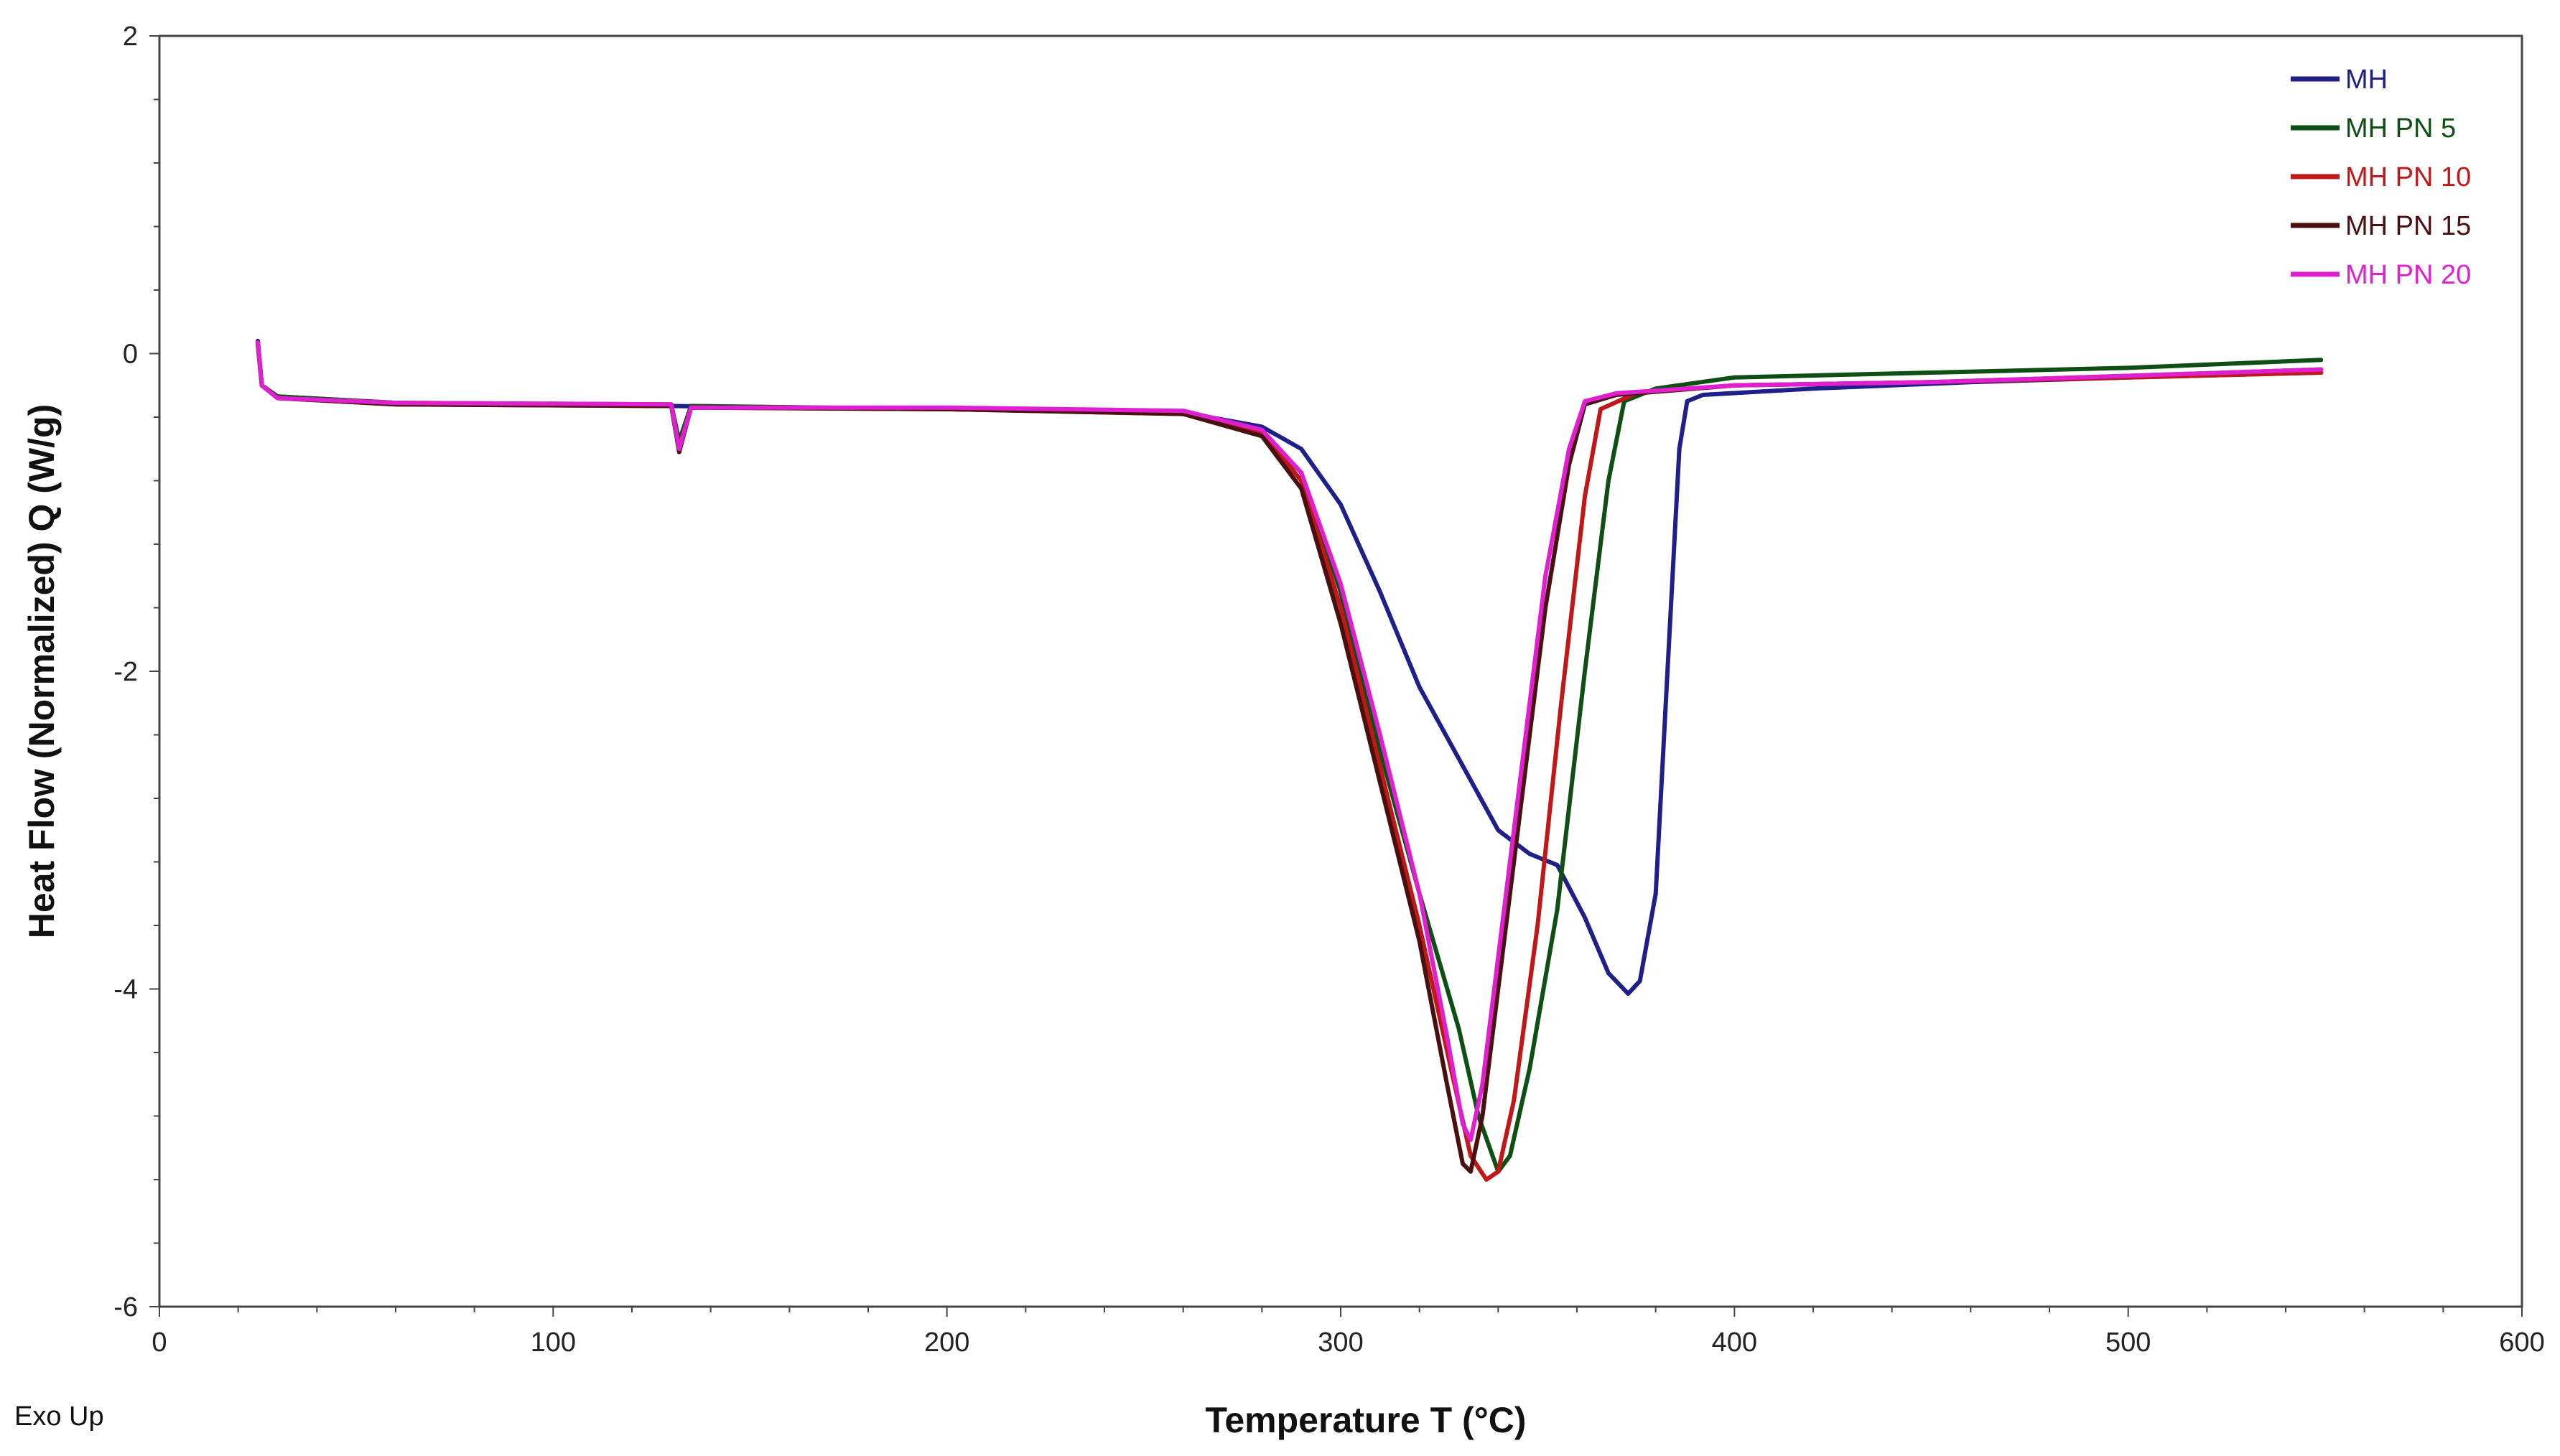 This screenshot has height=1456, width=2560. What do you see at coordinates (42, 671) in the screenshot?
I see `y-axis-title: Heat Flow (Normalized) Q (W/g)` at bounding box center [42, 671].